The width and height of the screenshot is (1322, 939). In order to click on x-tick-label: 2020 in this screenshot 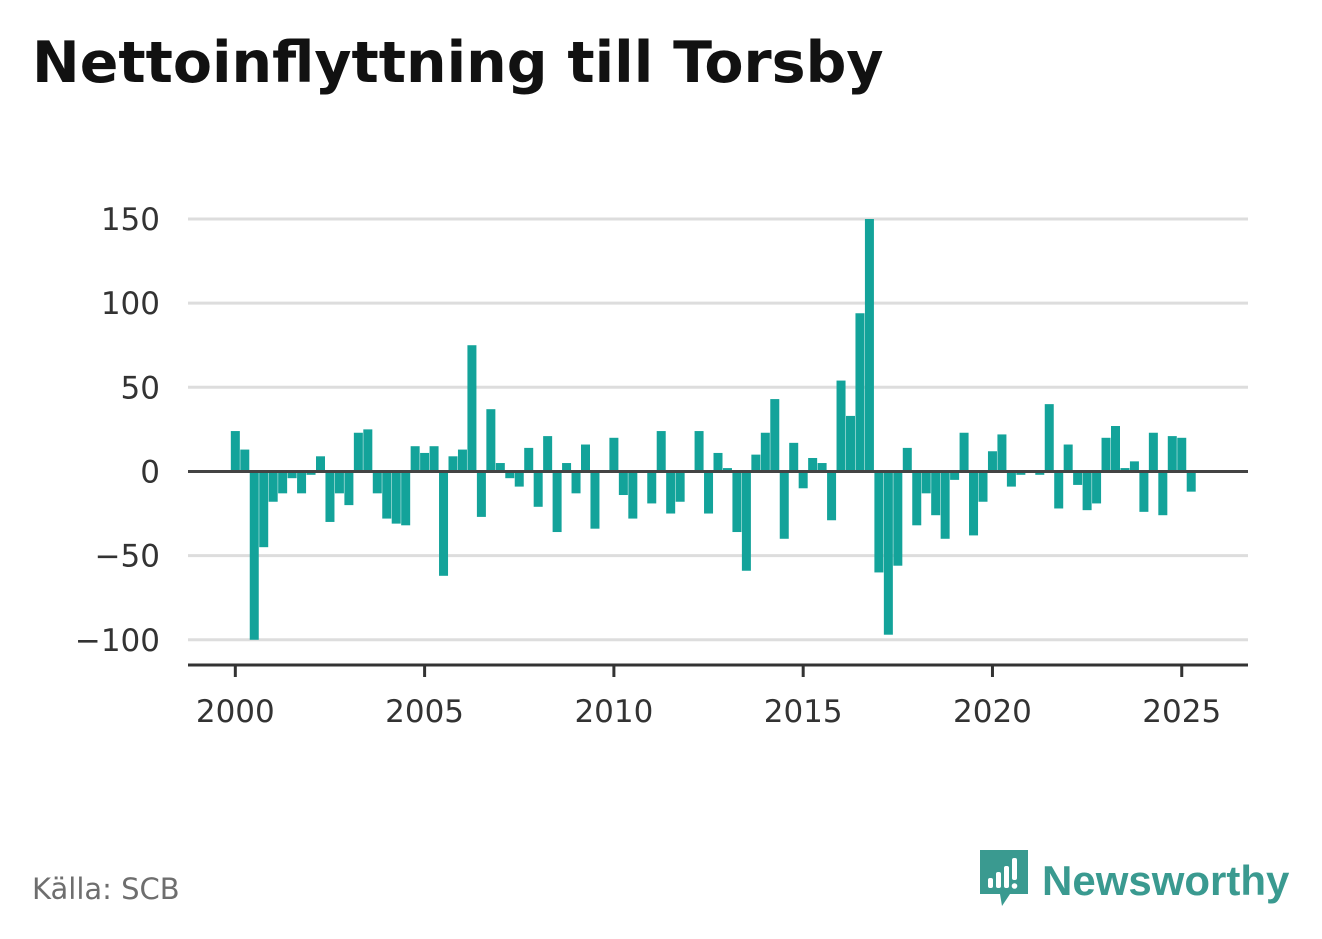, I will do `click(992, 712)`.